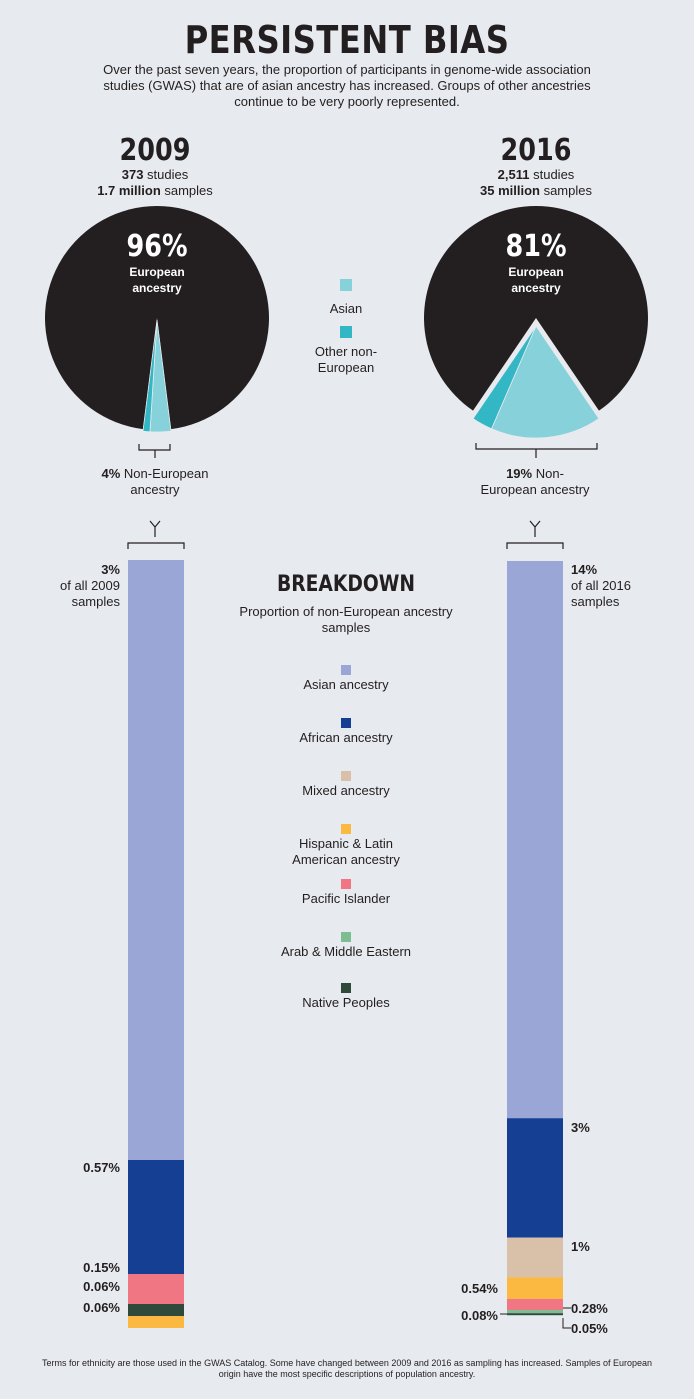 Image resolution: width=694 pixels, height=1399 pixels. Describe the element at coordinates (535, 308) in the screenshot. I see `pie-2016-slice-european` at that location.